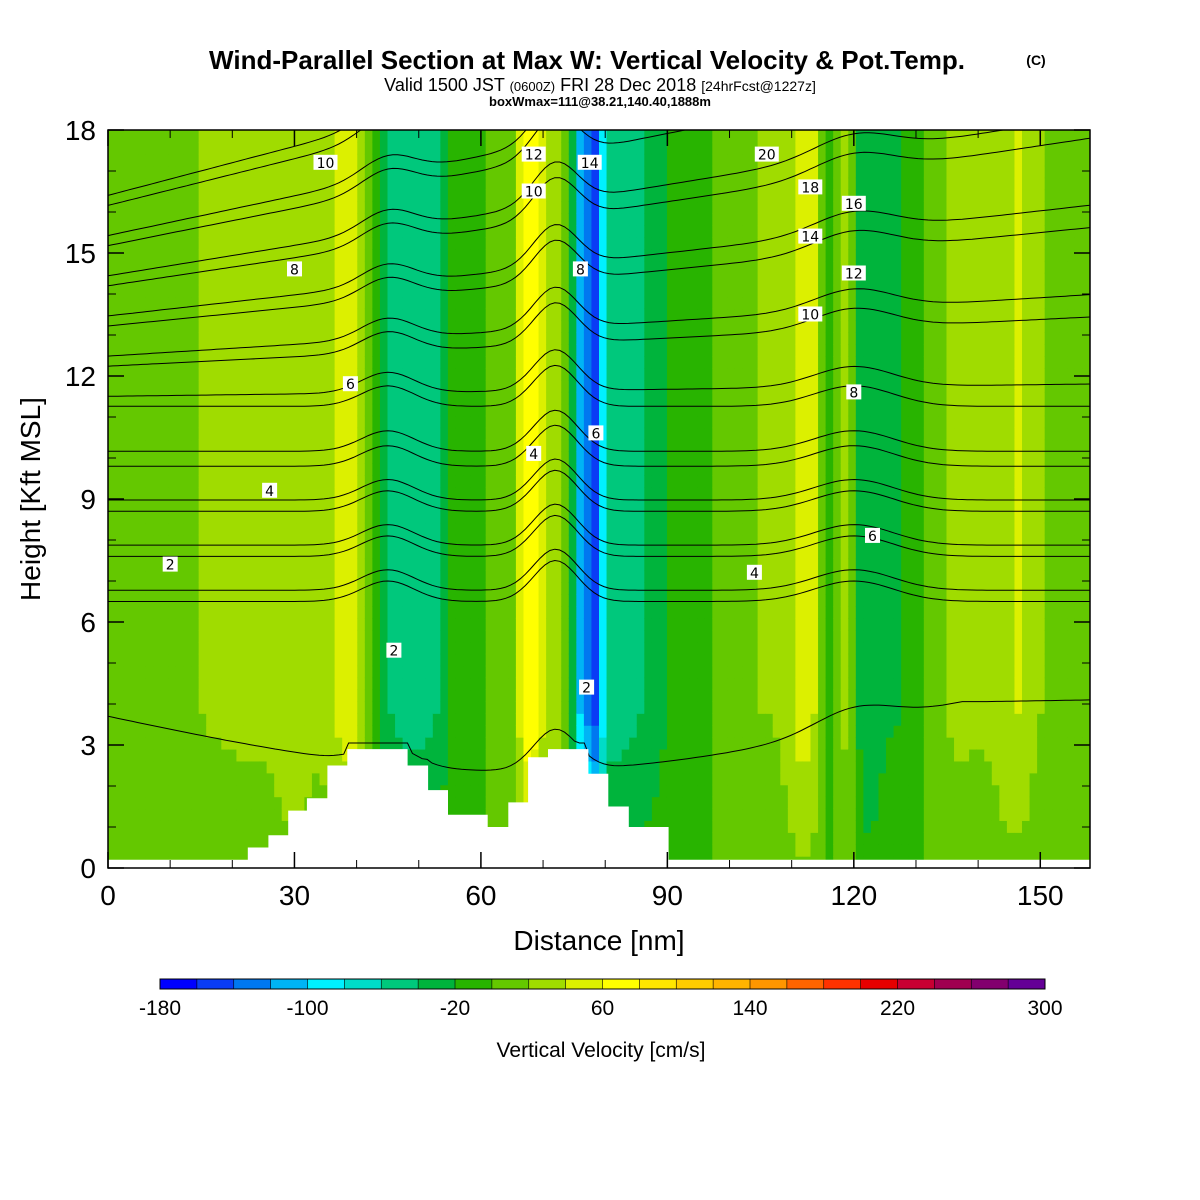 This screenshot has width=1200, height=1200. I want to click on subtitle-forecast: [24hrFcst@1227z], so click(758, 86).